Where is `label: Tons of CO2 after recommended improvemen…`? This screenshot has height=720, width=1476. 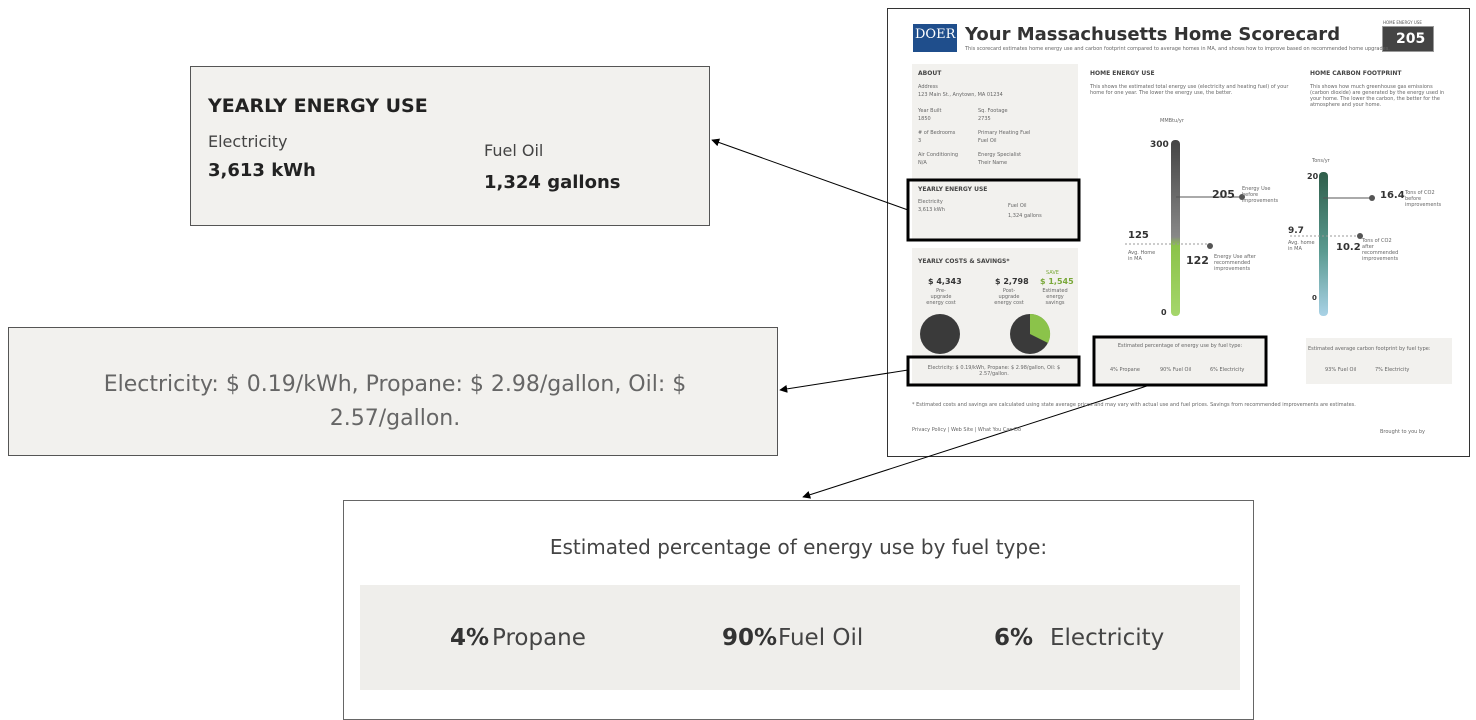
label: Tons of CO2 after recommended improvemen… is located at coordinates (1380, 250).